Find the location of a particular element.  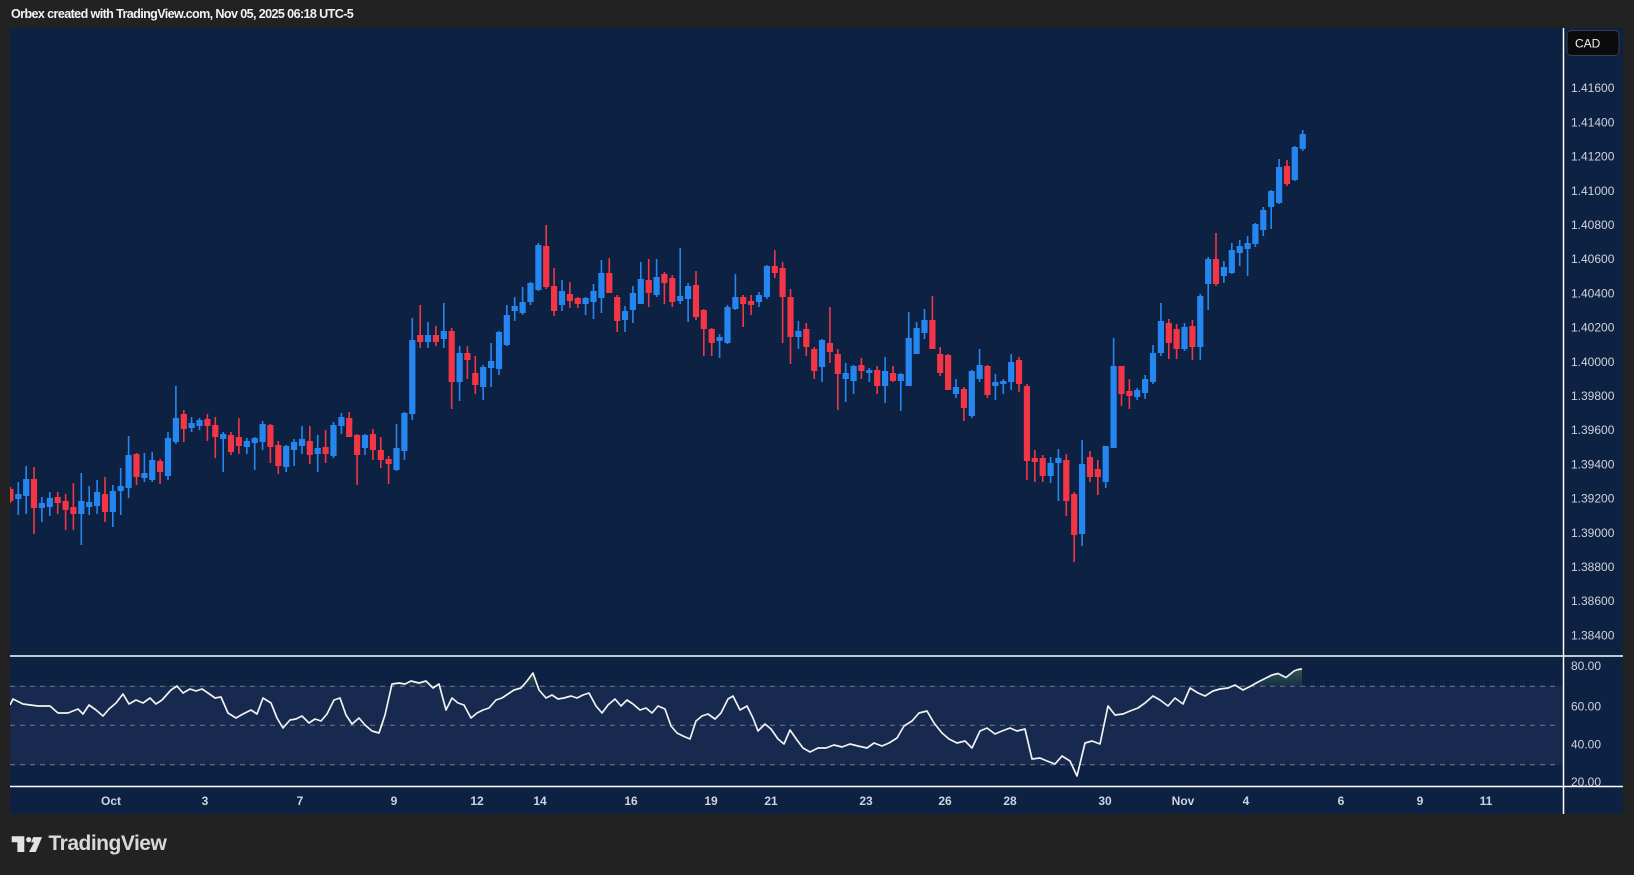

svg-text: 28 is located at coordinates (1010, 801).